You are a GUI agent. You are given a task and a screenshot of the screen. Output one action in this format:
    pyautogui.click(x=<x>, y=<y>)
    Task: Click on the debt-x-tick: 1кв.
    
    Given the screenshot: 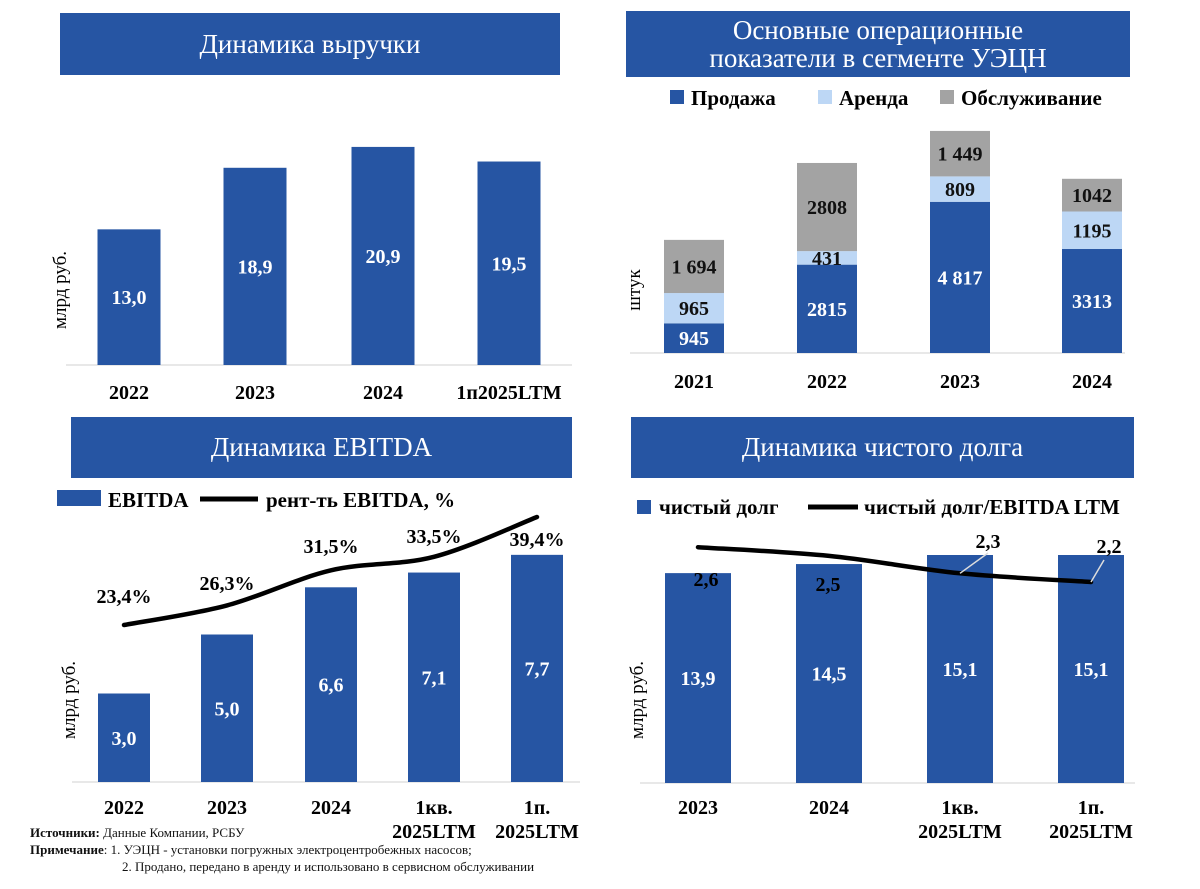 What is the action you would take?
    pyautogui.click(x=959, y=808)
    